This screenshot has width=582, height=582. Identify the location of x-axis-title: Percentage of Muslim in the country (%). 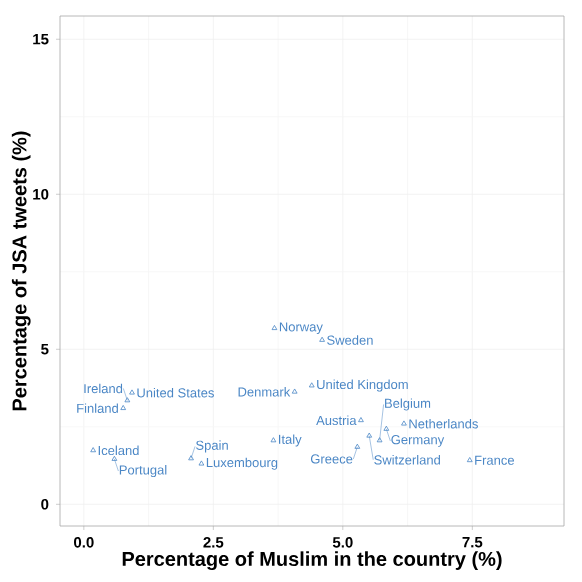
(312, 561).